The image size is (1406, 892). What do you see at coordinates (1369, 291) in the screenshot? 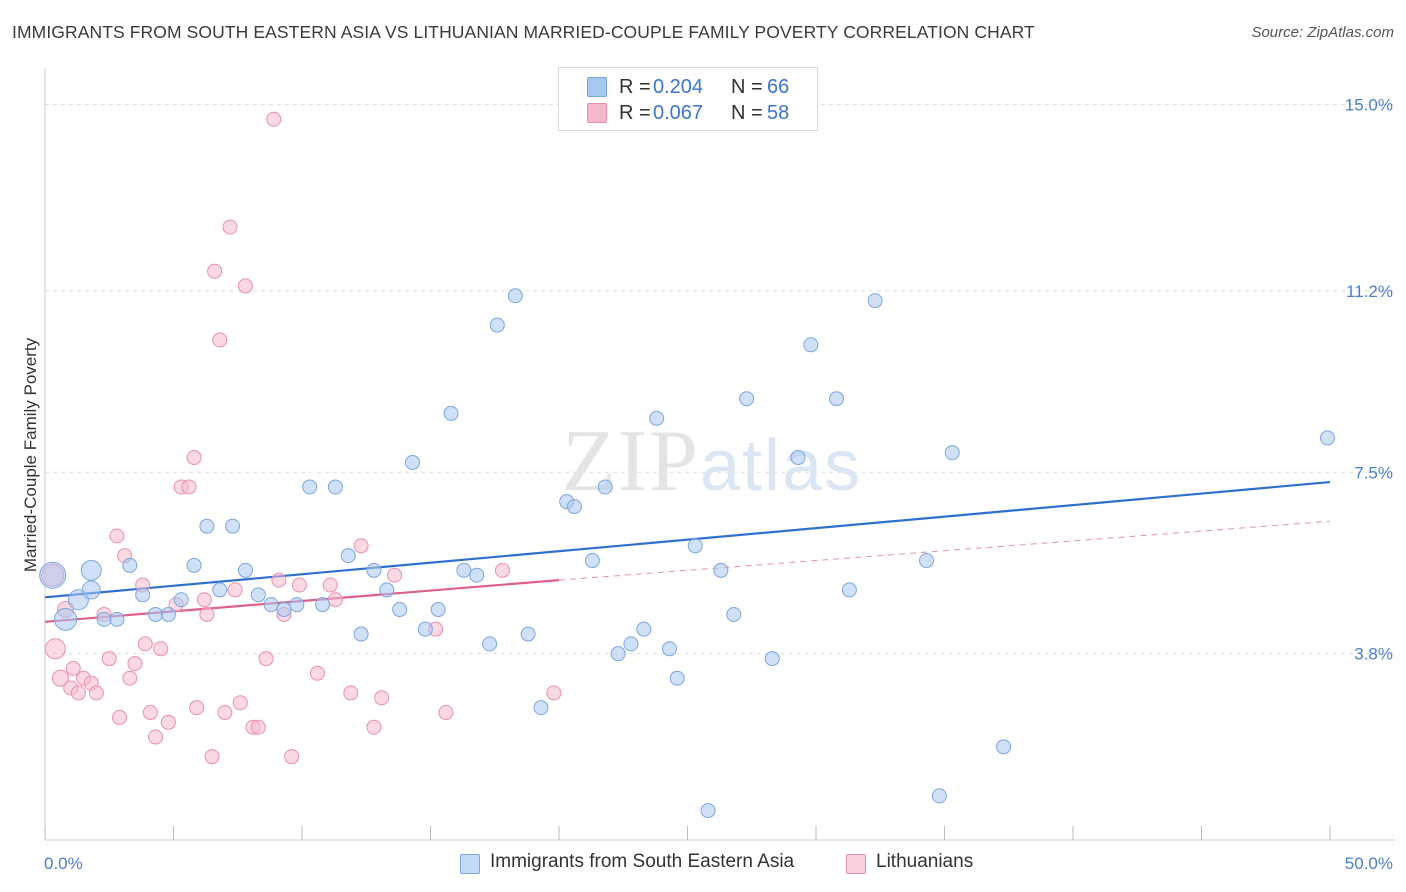
I see `y-tick-label: 11.2%` at bounding box center [1369, 291].